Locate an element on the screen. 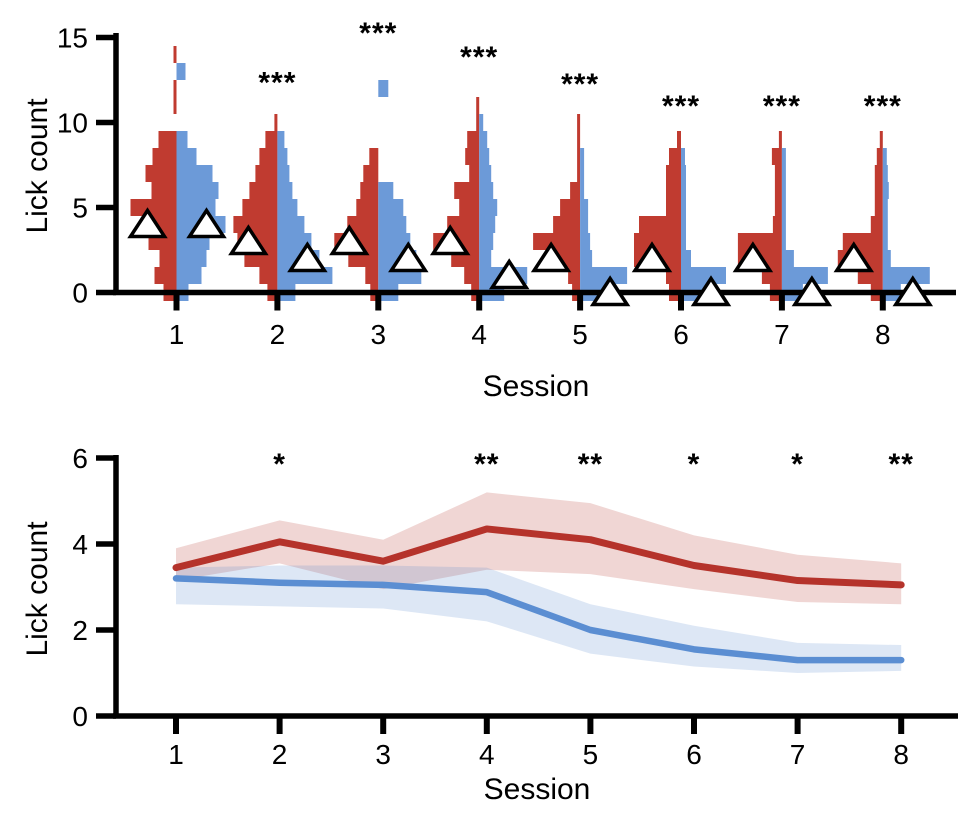 This screenshot has width=980, height=814. mean-line-blue is located at coordinates (538, 619).